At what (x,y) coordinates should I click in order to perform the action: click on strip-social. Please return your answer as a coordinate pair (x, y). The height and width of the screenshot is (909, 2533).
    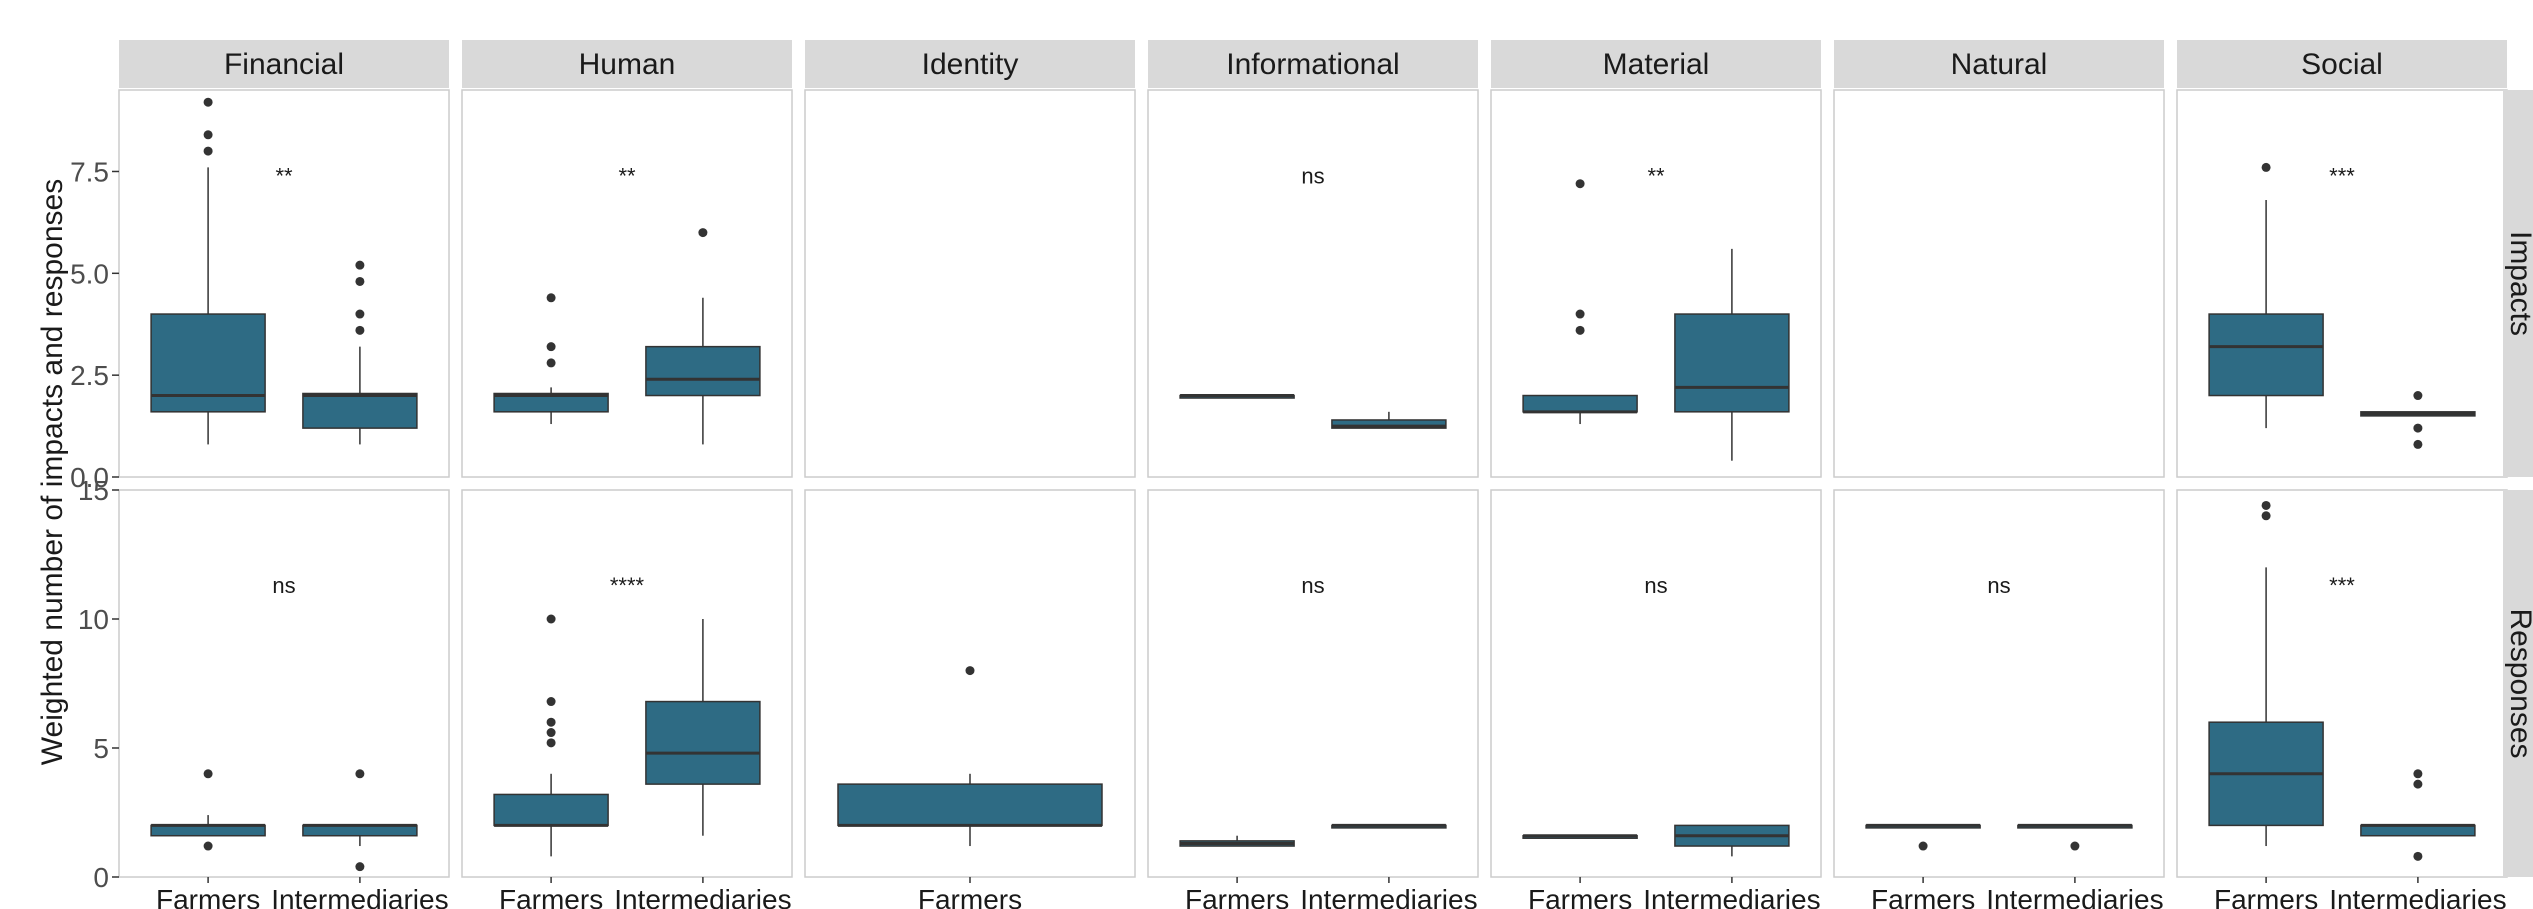
    Looking at the image, I should click on (2342, 64).